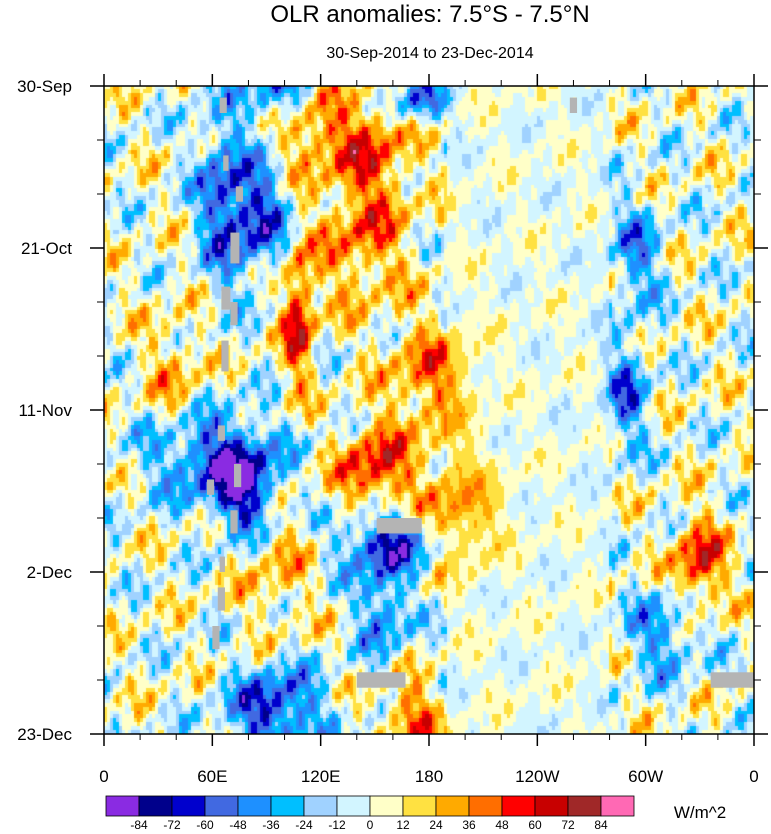 The image size is (771, 834). I want to click on colorbar-level-label: -24, so click(304, 825).